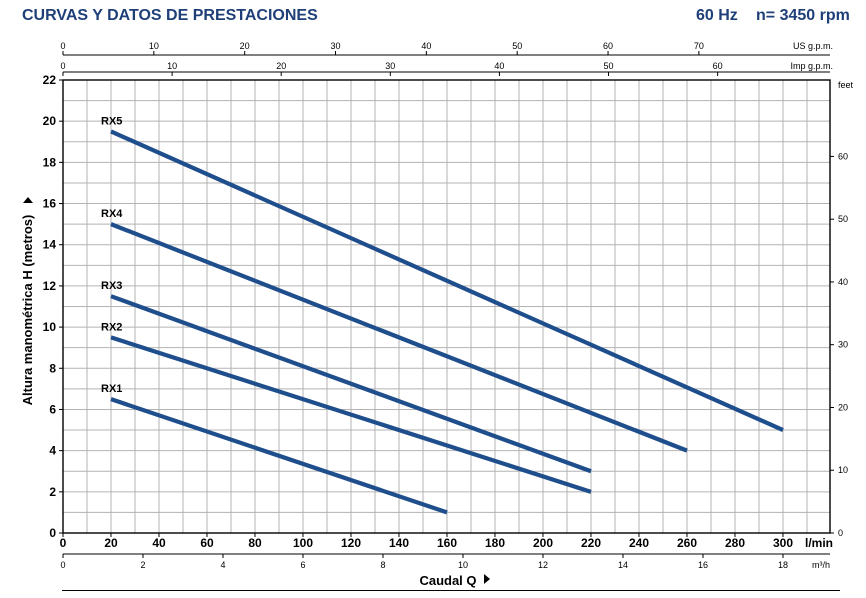 This screenshot has height=598, width=866. Describe the element at coordinates (112, 214) in the screenshot. I see `series-label-rx4: RX4` at that location.